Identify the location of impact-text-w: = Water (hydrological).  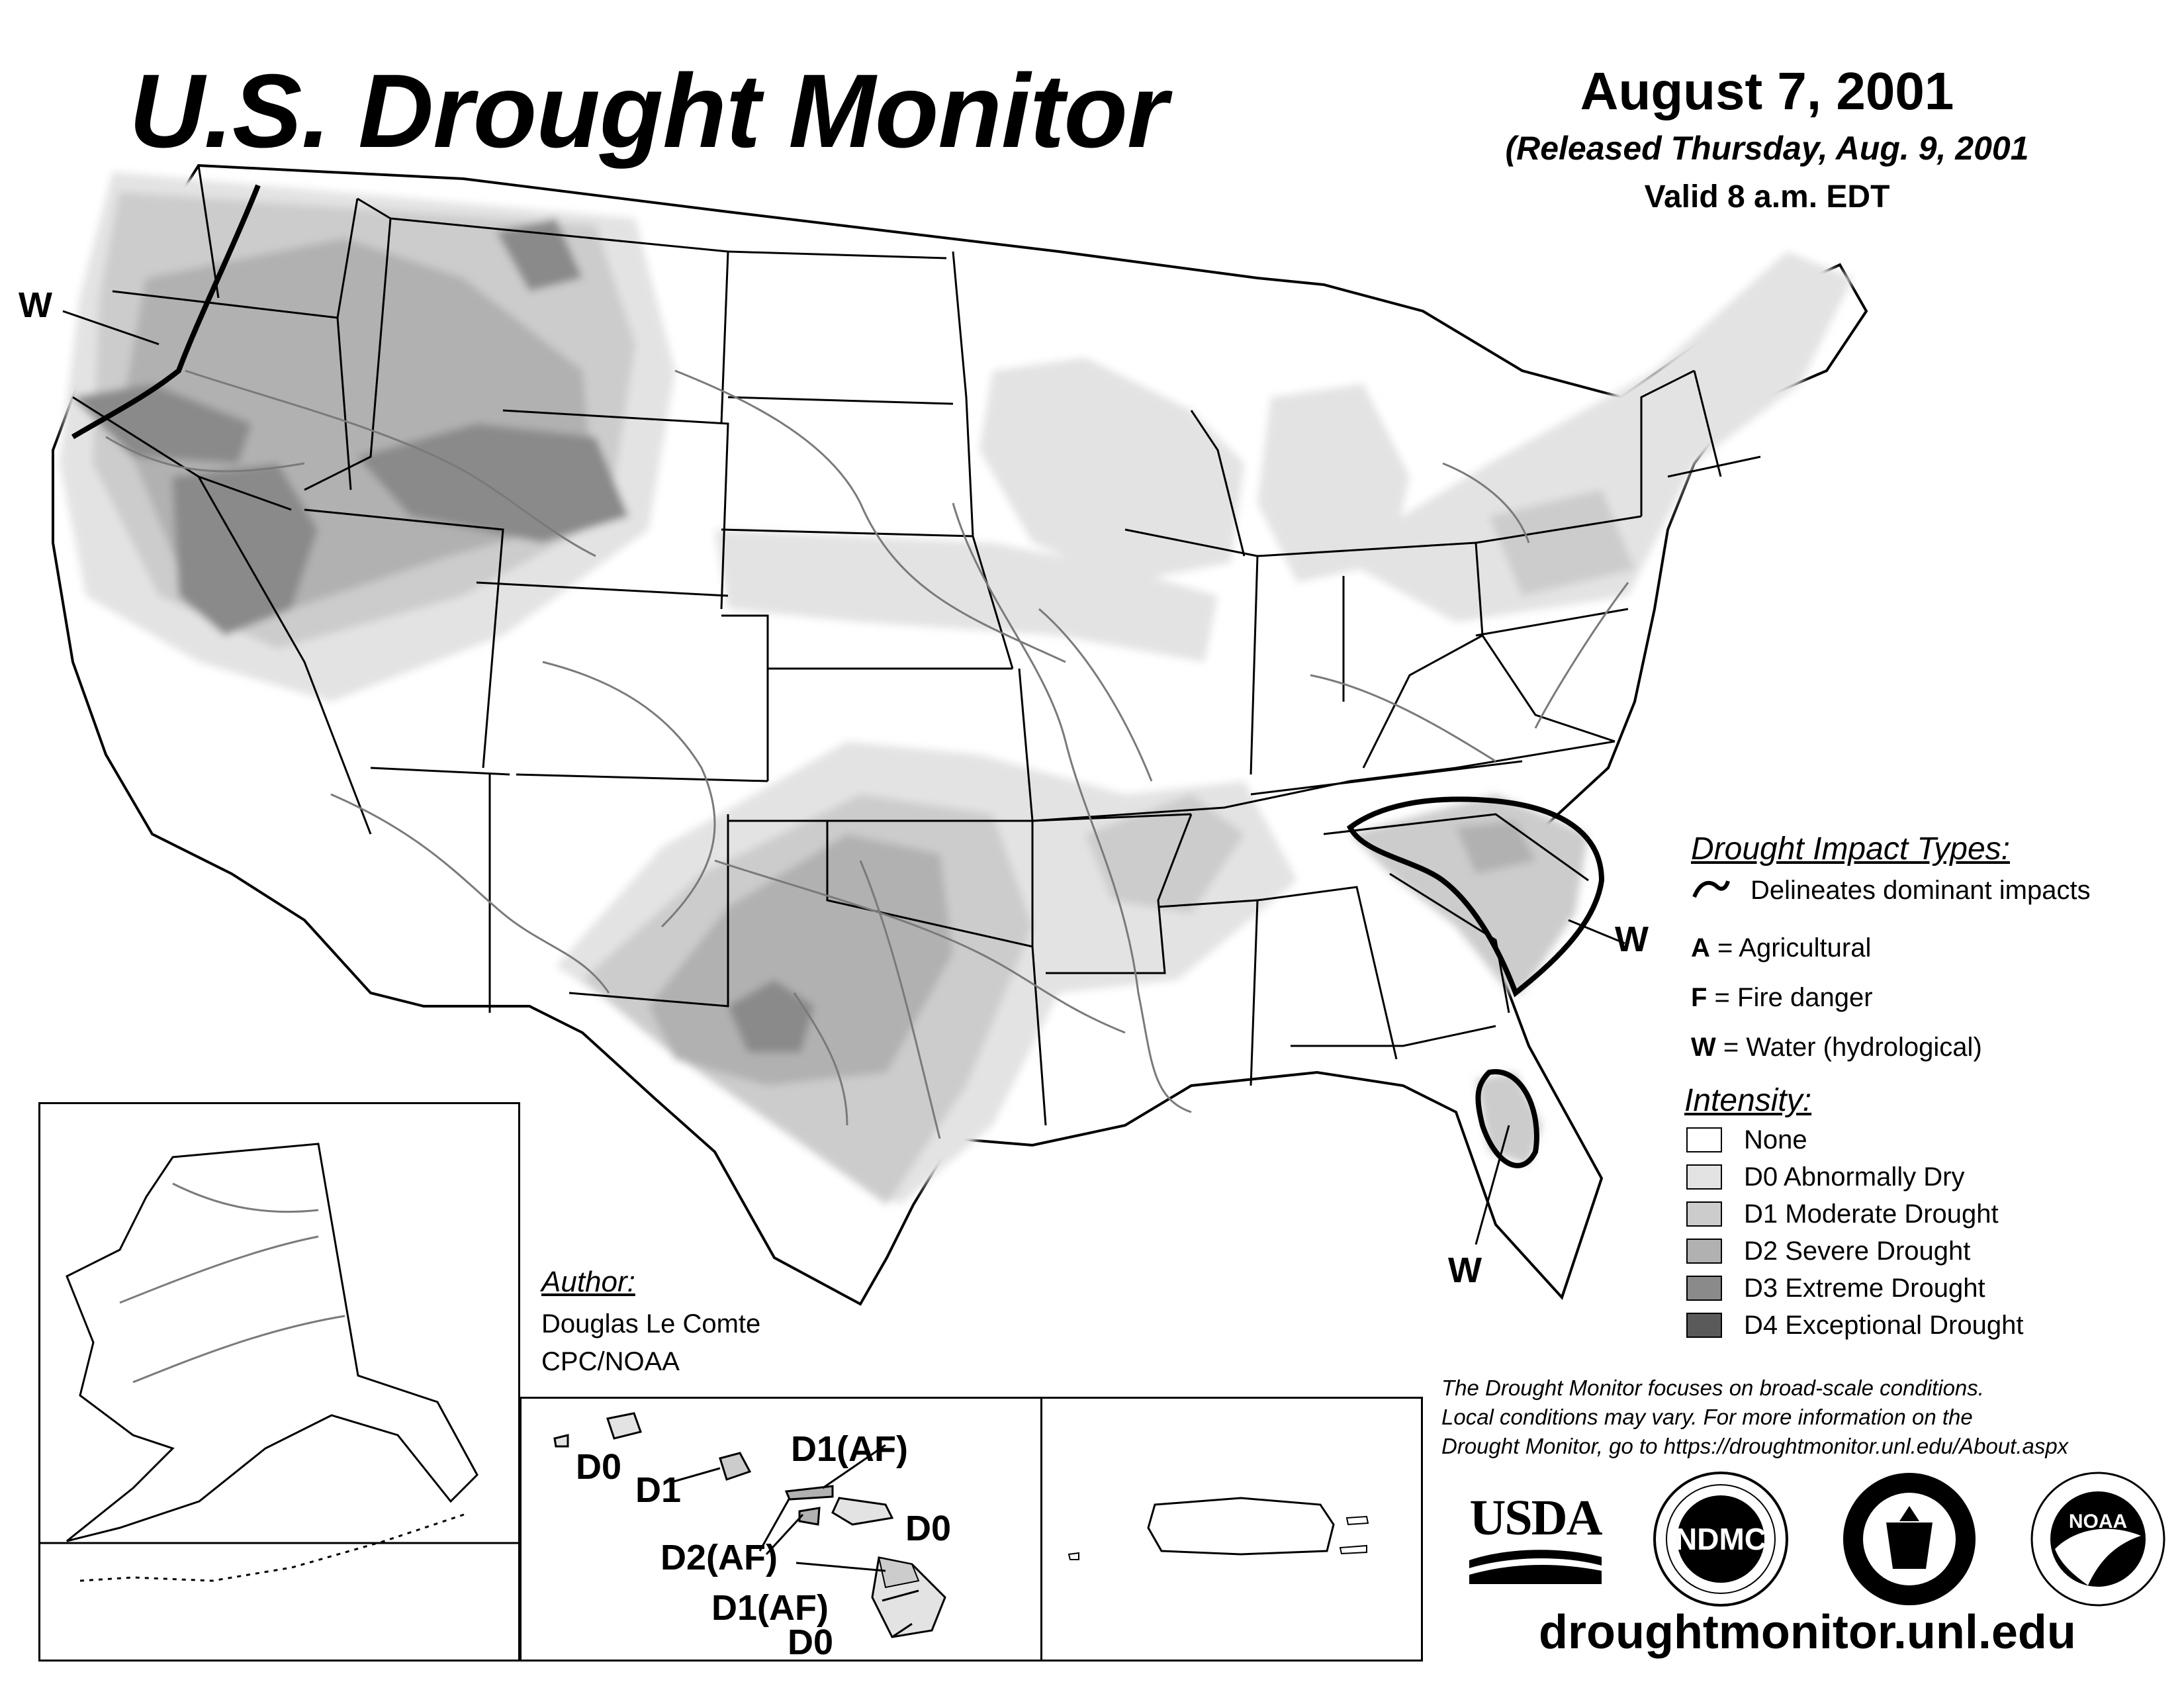
(1848, 1047).